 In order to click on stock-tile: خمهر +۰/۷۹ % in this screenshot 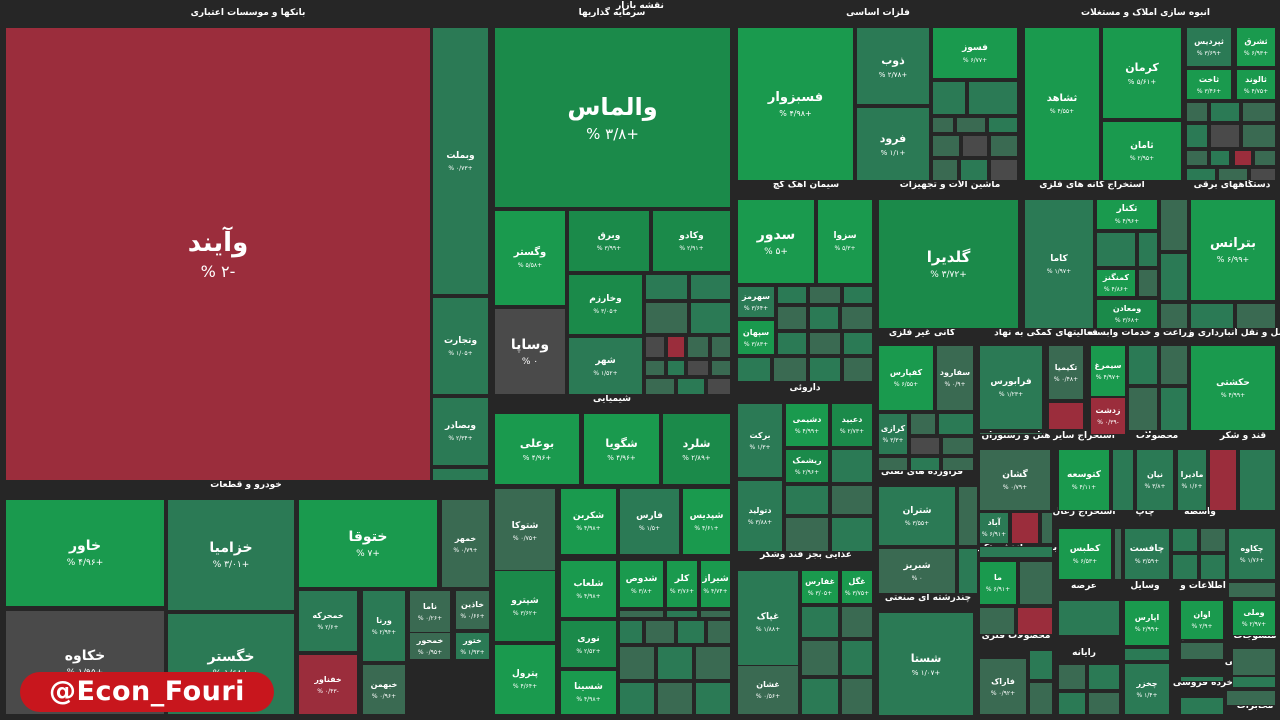, I will do `click(465, 543)`.